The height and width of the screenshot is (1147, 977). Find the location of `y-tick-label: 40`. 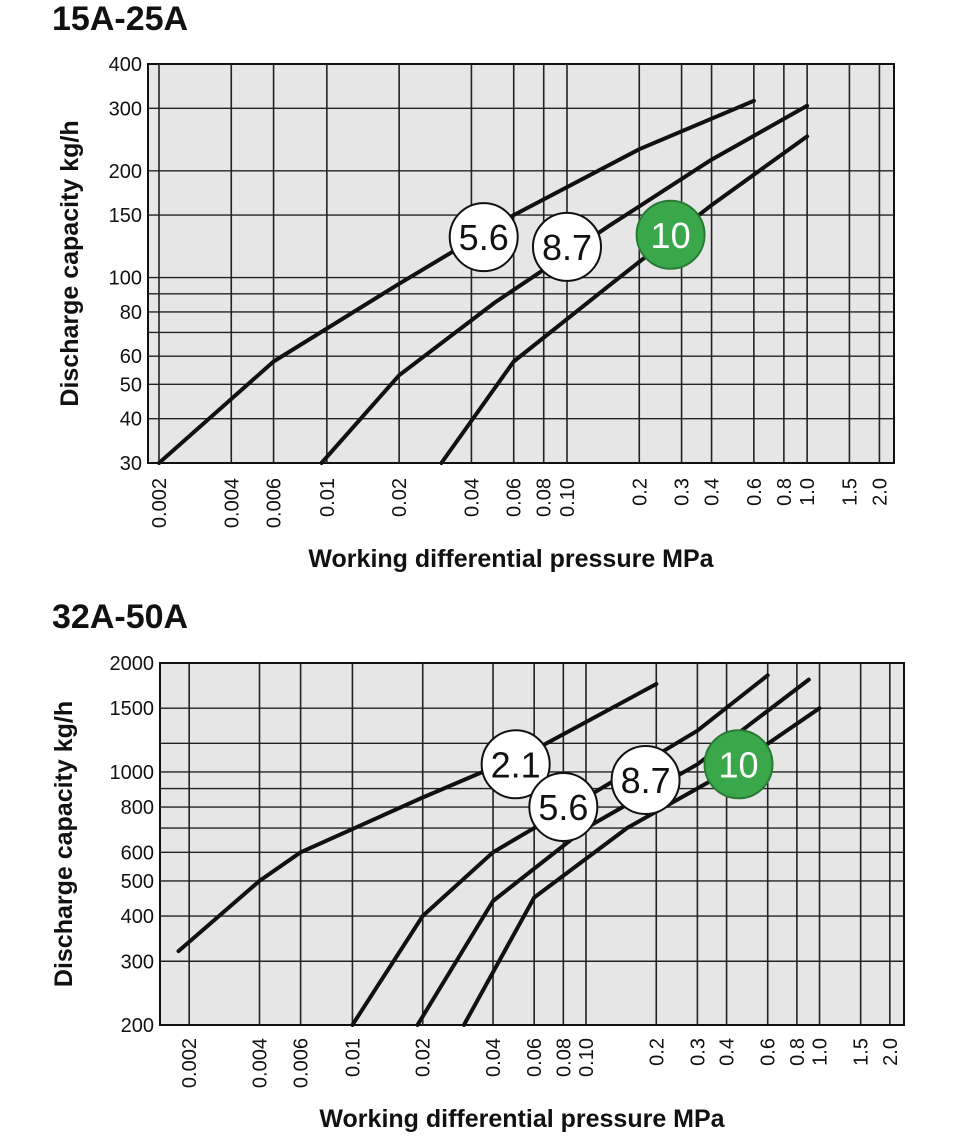

y-tick-label: 40 is located at coordinates (131, 420).